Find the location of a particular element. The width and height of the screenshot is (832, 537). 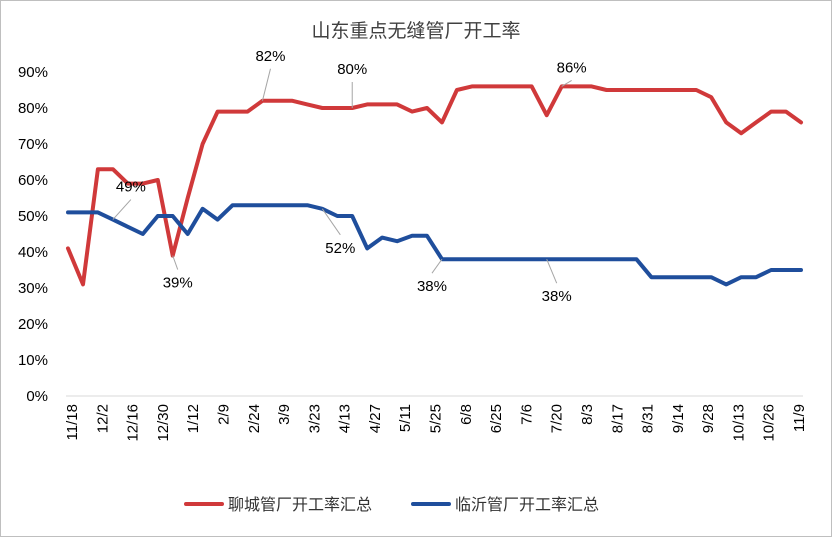

x-tick-label: 2/9 is located at coordinates (223, 414).